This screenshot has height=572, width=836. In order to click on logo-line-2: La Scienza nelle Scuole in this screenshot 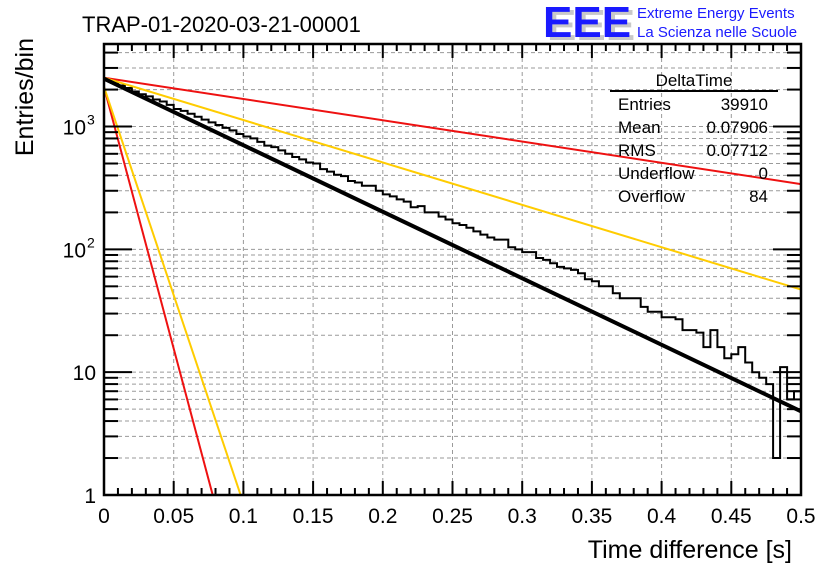, I will do `click(717, 32)`.